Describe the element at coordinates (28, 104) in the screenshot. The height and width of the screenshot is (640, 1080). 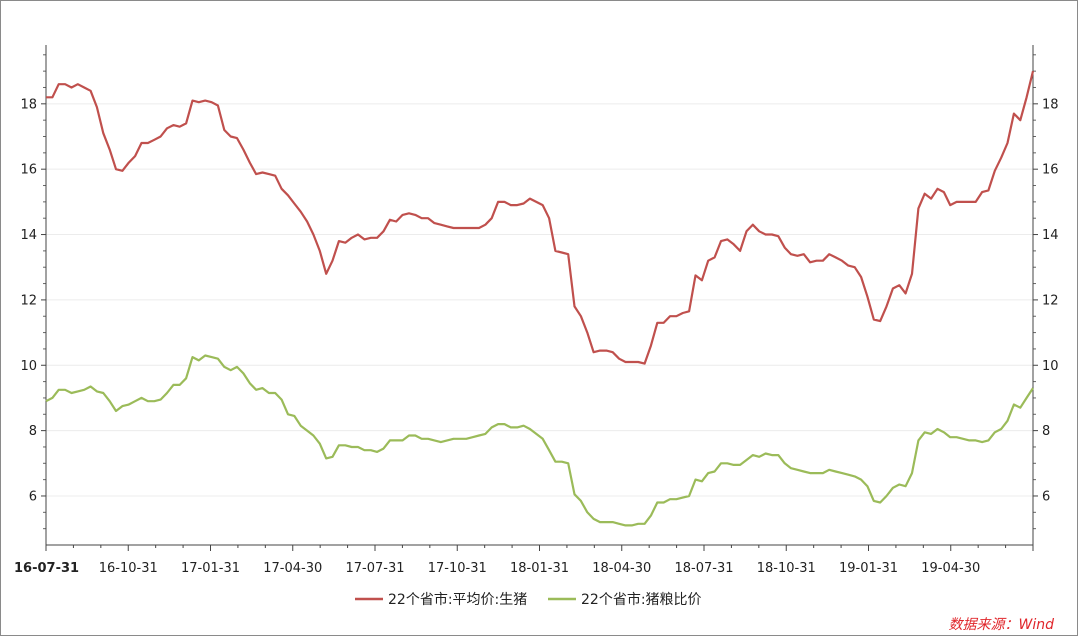
I see `y-tick-label-left: 18` at that location.